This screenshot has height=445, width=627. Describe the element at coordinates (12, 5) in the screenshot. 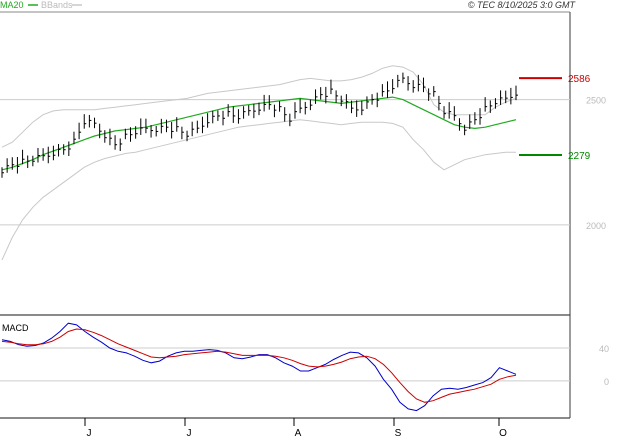

I see `ma20-legend-label: MA20` at that location.